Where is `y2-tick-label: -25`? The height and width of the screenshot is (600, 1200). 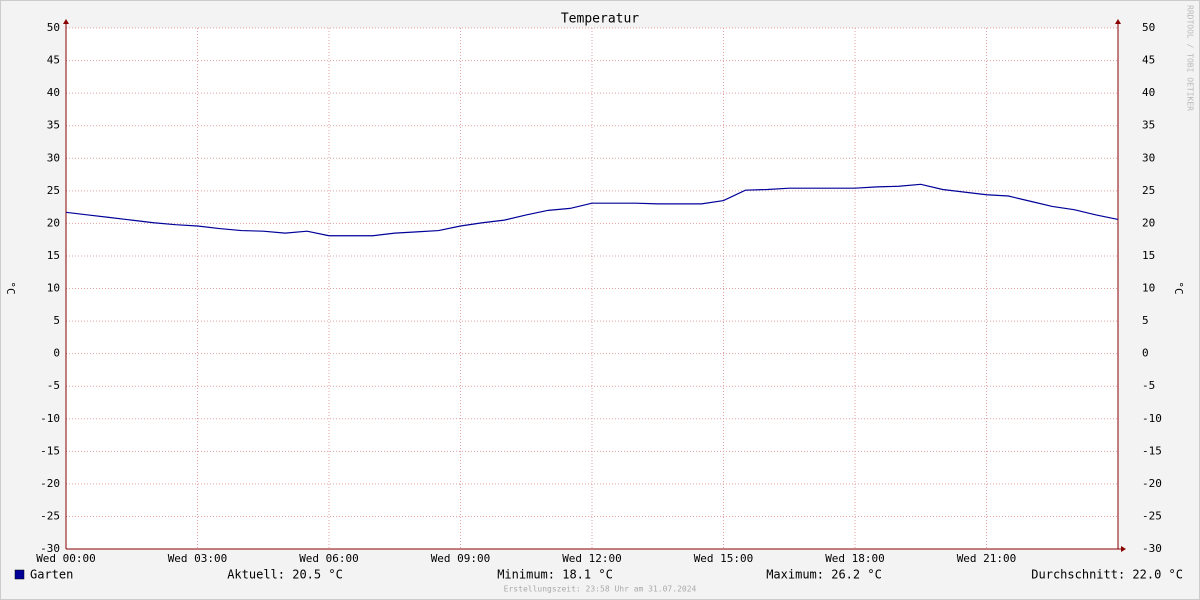
y2-tick-label: -25 is located at coordinates (1152, 515).